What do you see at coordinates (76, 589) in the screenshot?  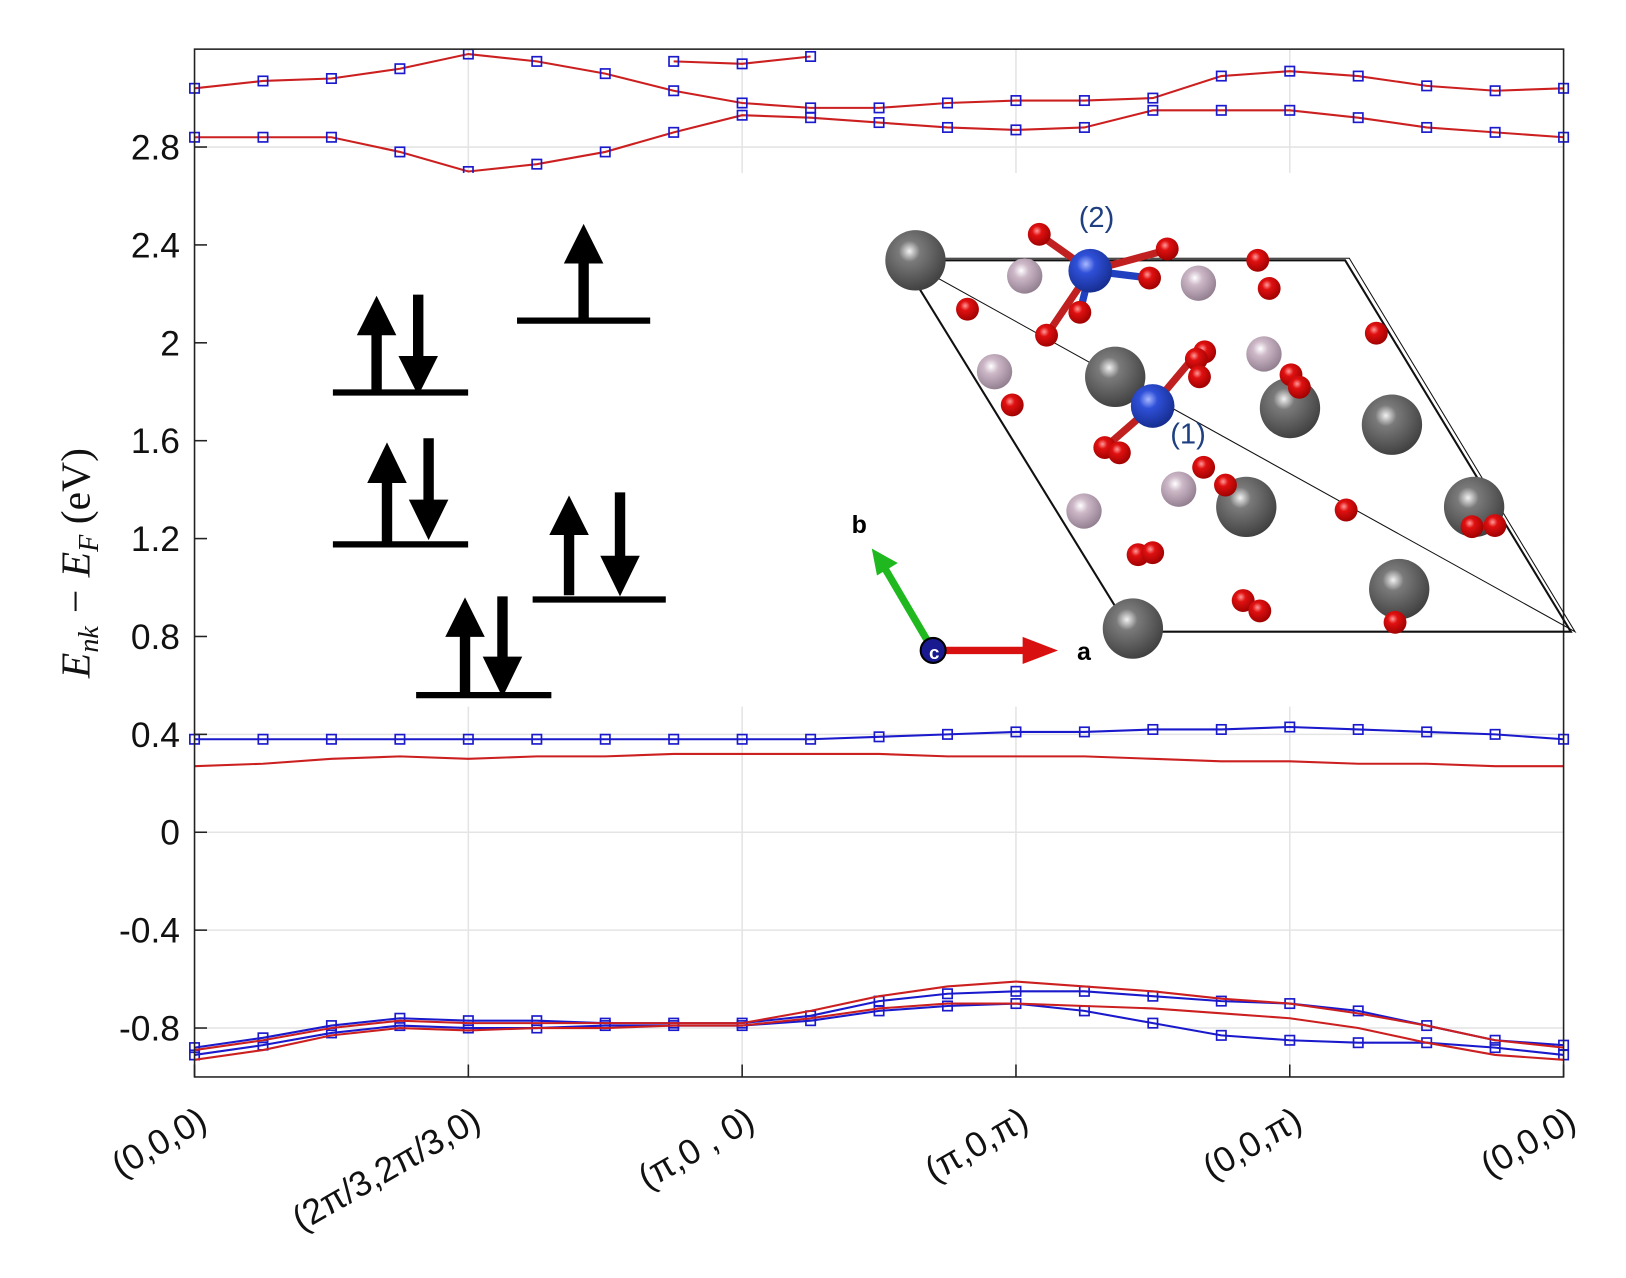 I see `y-label-part: − E` at bounding box center [76, 589].